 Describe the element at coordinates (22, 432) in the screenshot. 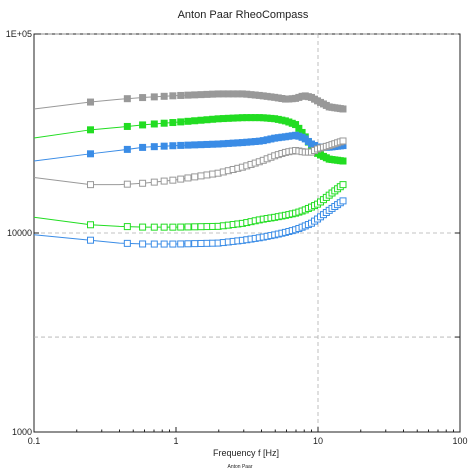

I see `y-tick-label: 1000` at that location.